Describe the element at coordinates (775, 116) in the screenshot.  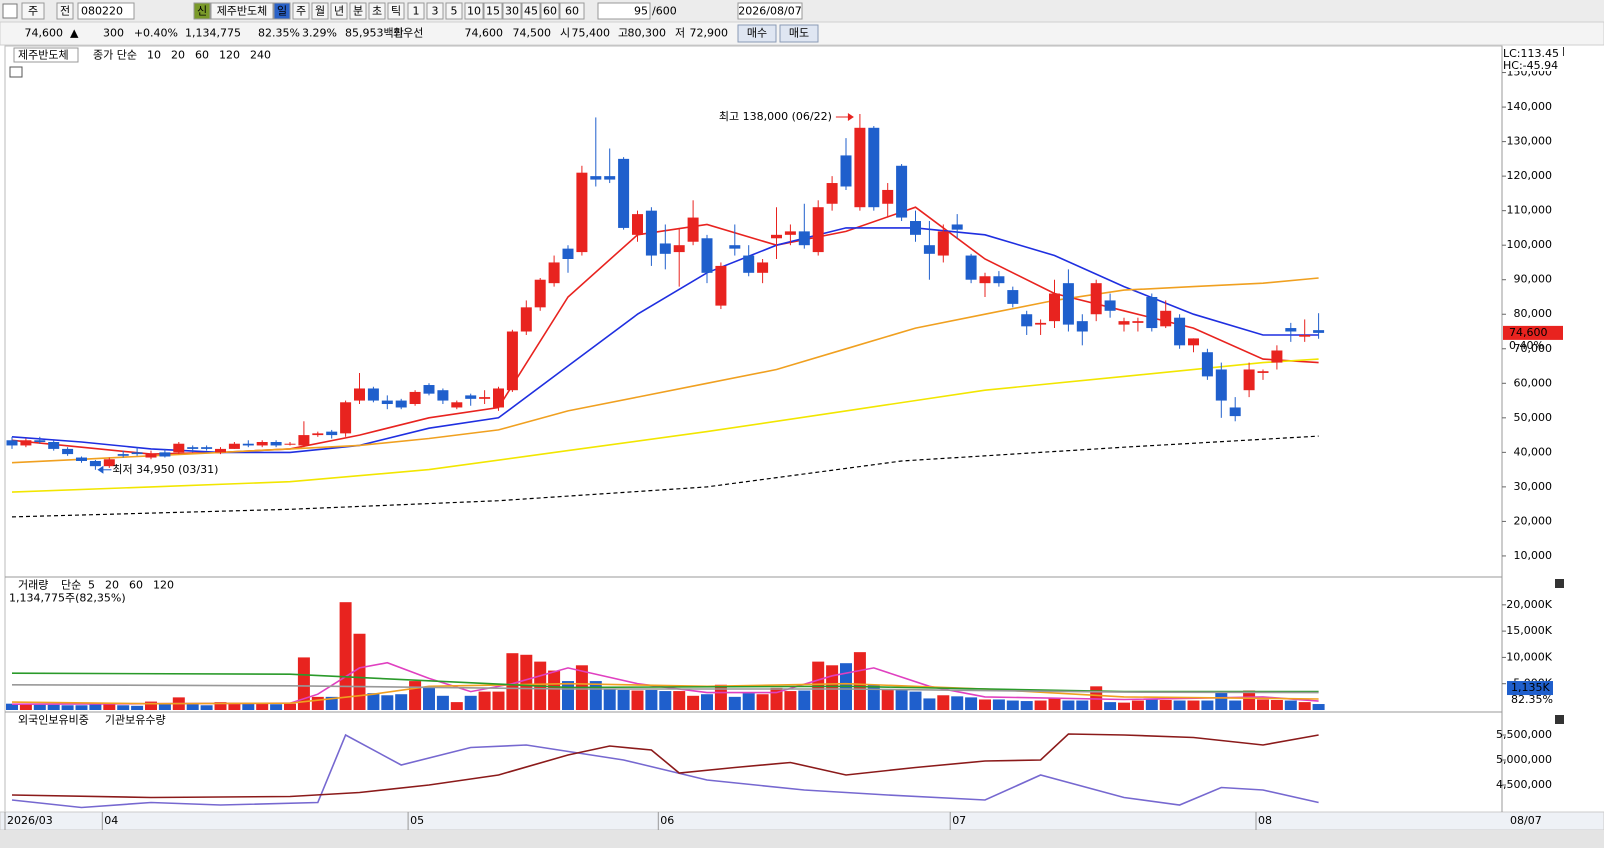
I see `annotation: 최고 138,000 (06/22)` at that location.